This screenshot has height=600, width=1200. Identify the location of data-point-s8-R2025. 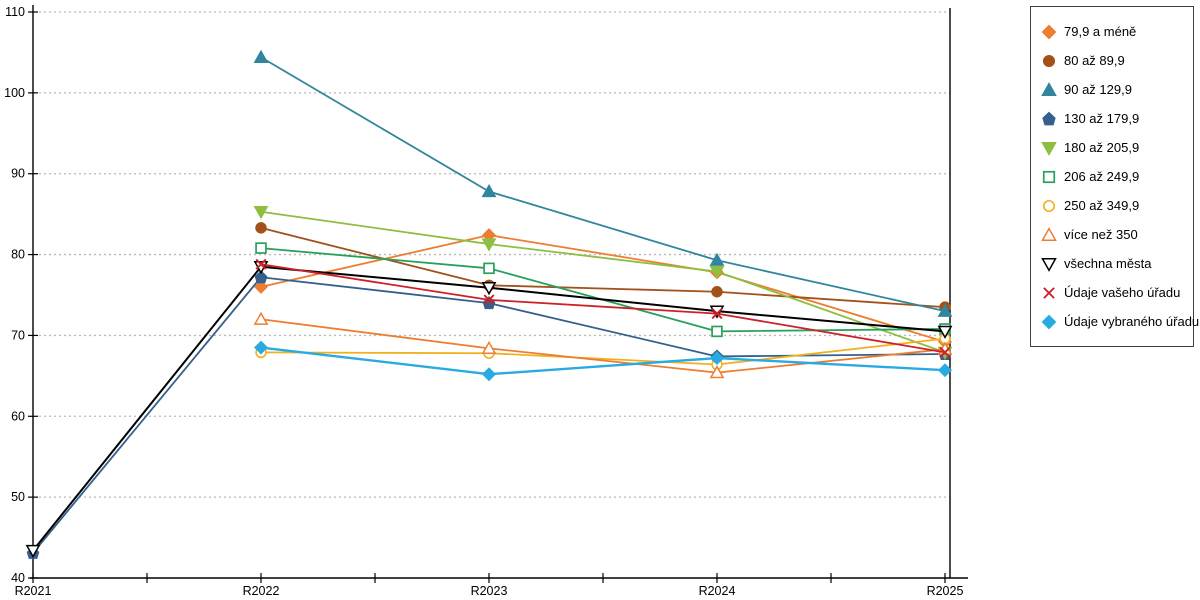
(945, 332).